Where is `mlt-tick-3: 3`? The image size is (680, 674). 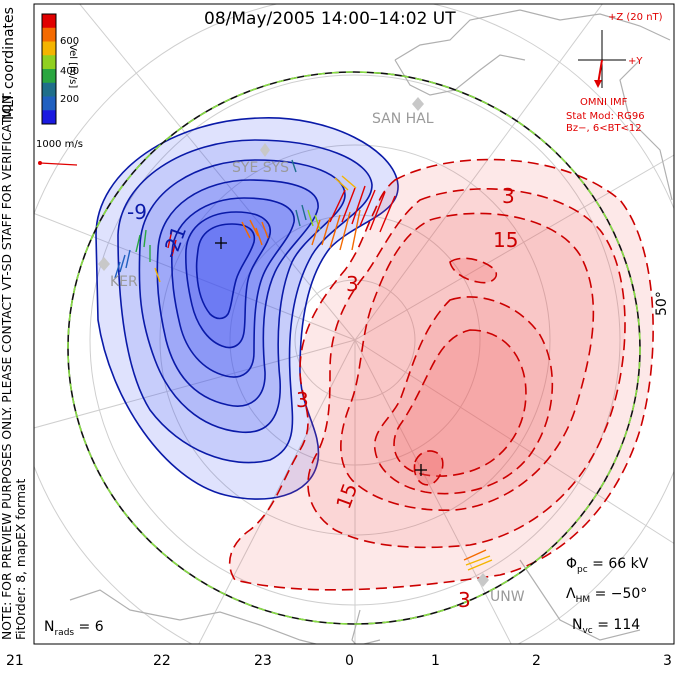 mlt-tick-3: 3 is located at coordinates (667, 661).